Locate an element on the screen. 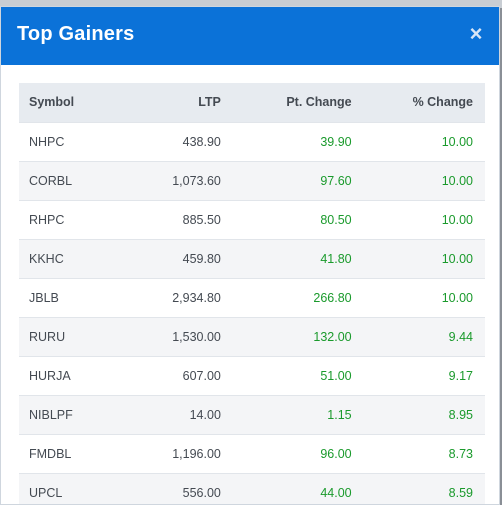 The height and width of the screenshot is (505, 502). cell-symbol: CORBL is located at coordinates (51, 180).